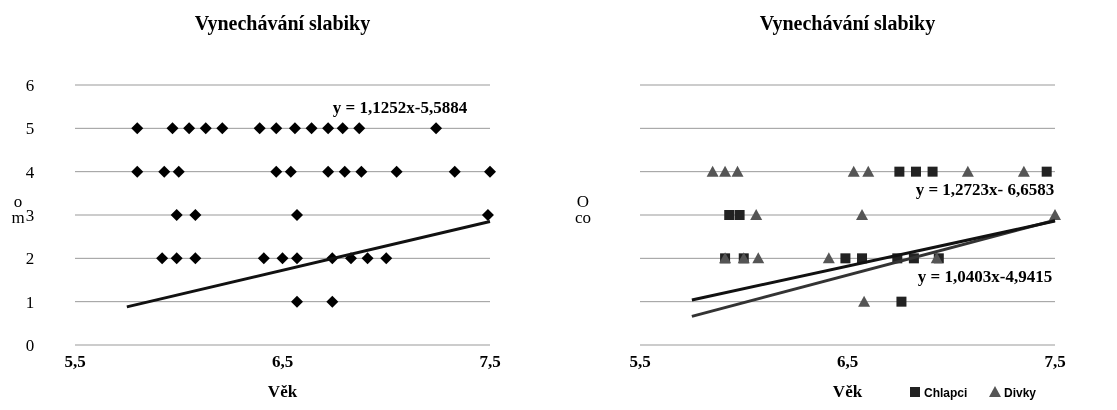 The width and height of the screenshot is (1117, 410). I want to click on y-tick-label: 0, so click(30, 345).